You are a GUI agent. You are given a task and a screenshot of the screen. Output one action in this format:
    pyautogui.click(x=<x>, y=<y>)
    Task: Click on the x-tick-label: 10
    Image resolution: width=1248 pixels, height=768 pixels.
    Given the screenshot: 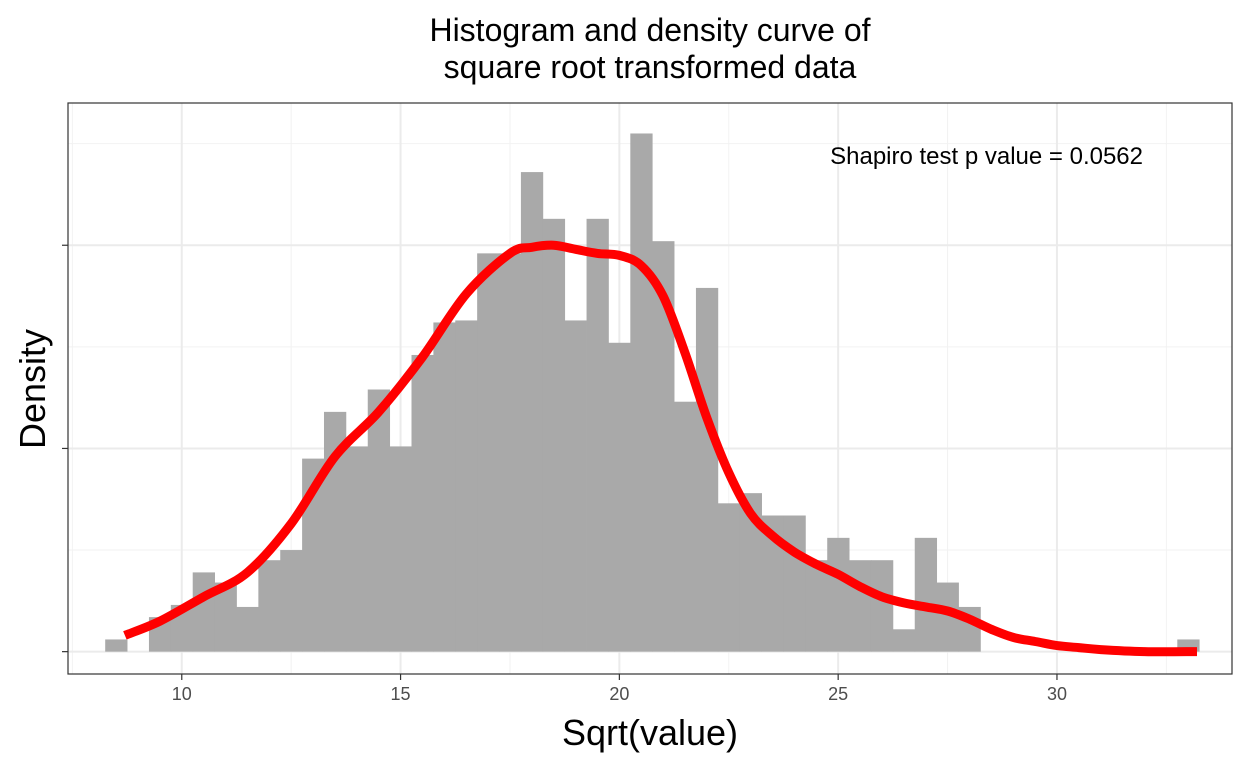 What is the action you would take?
    pyautogui.click(x=182, y=694)
    